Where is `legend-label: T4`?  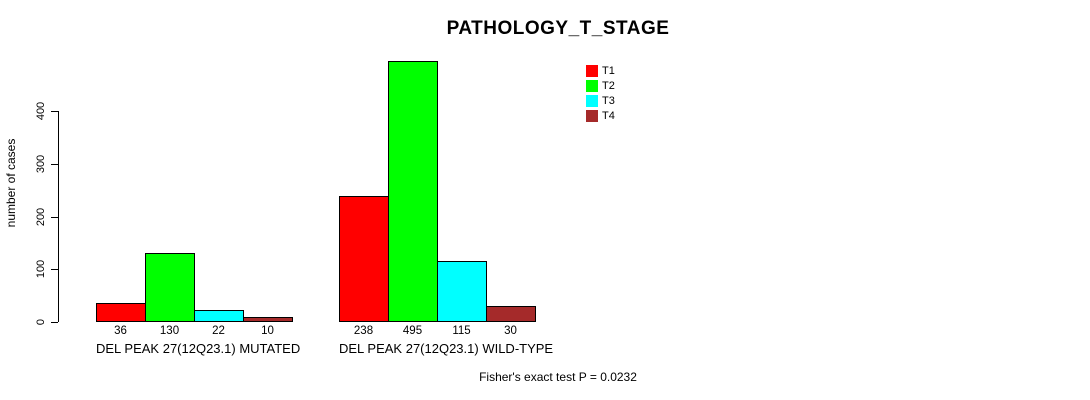 legend-label: T4 is located at coordinates (608, 116).